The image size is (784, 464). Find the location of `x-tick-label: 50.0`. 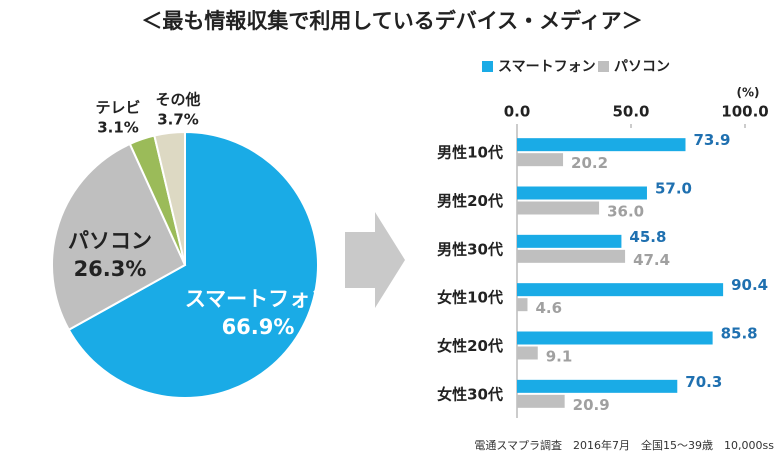

x-tick-label: 50.0 is located at coordinates (630, 112).